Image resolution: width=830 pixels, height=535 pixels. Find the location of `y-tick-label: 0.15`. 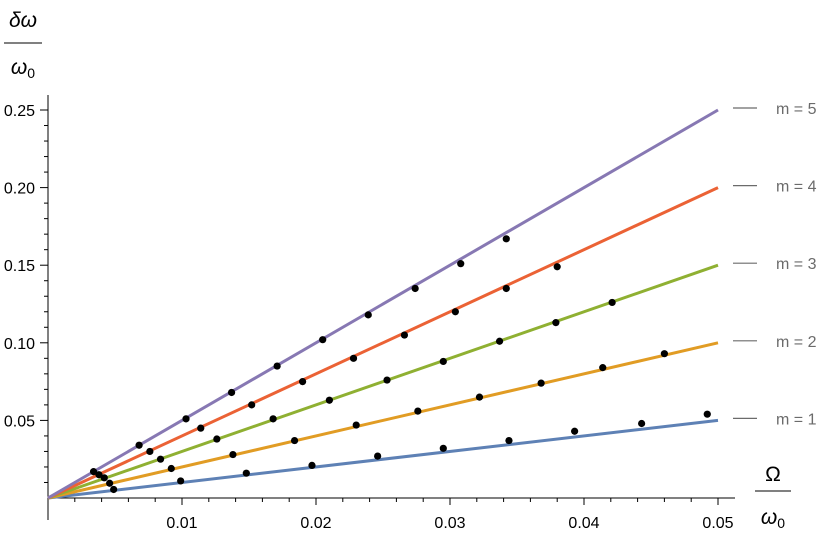

y-tick-label: 0.15 is located at coordinates (19, 266).